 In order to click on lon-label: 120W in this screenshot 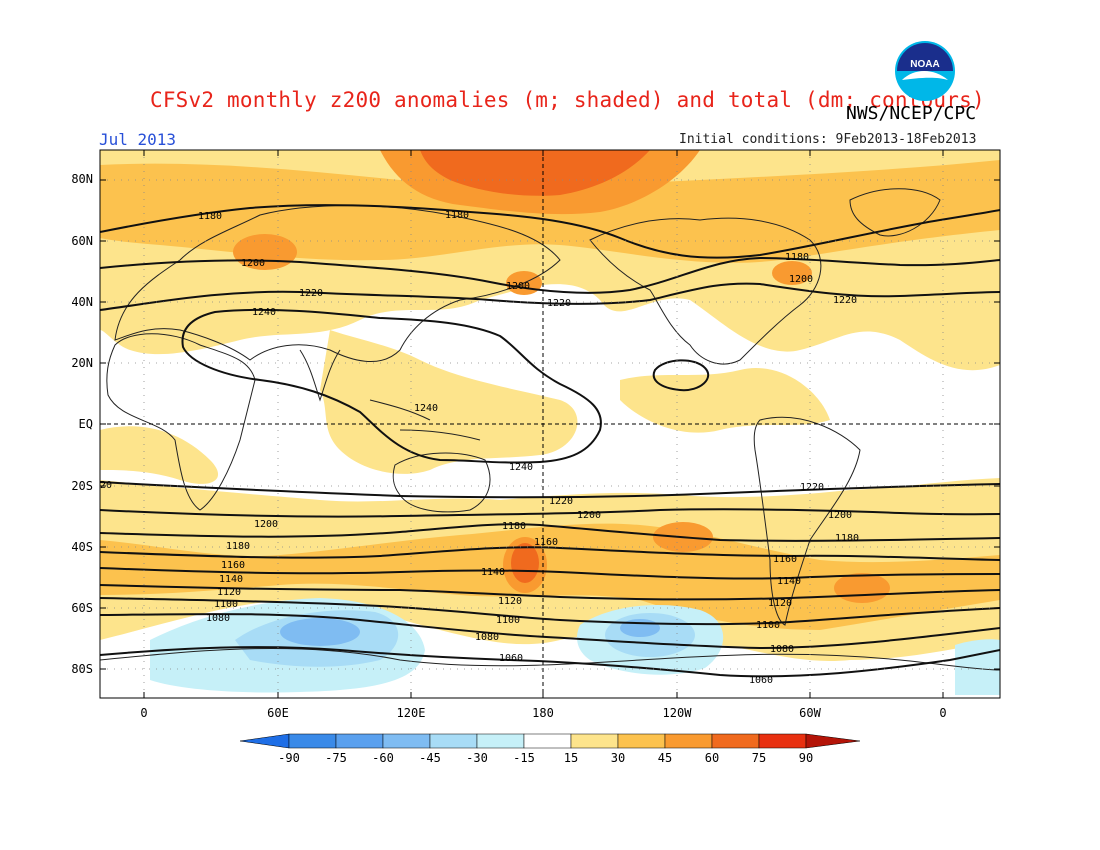, I will do `click(678, 713)`.